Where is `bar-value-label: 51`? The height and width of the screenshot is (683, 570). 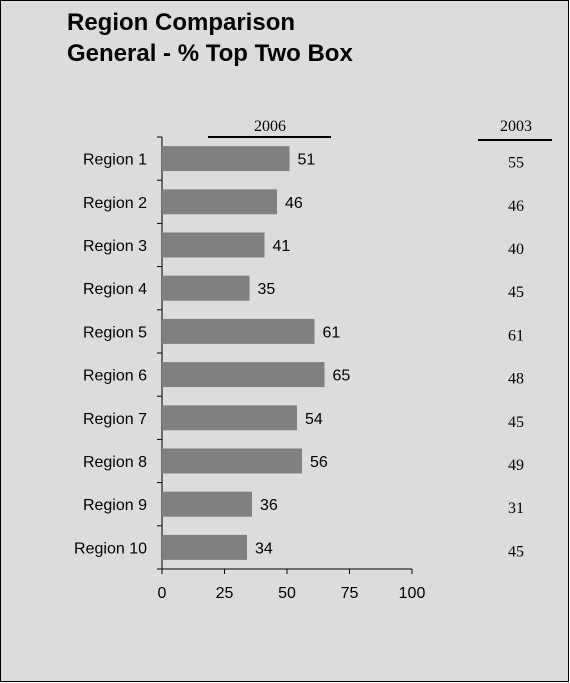 bar-value-label: 51 is located at coordinates (307, 160).